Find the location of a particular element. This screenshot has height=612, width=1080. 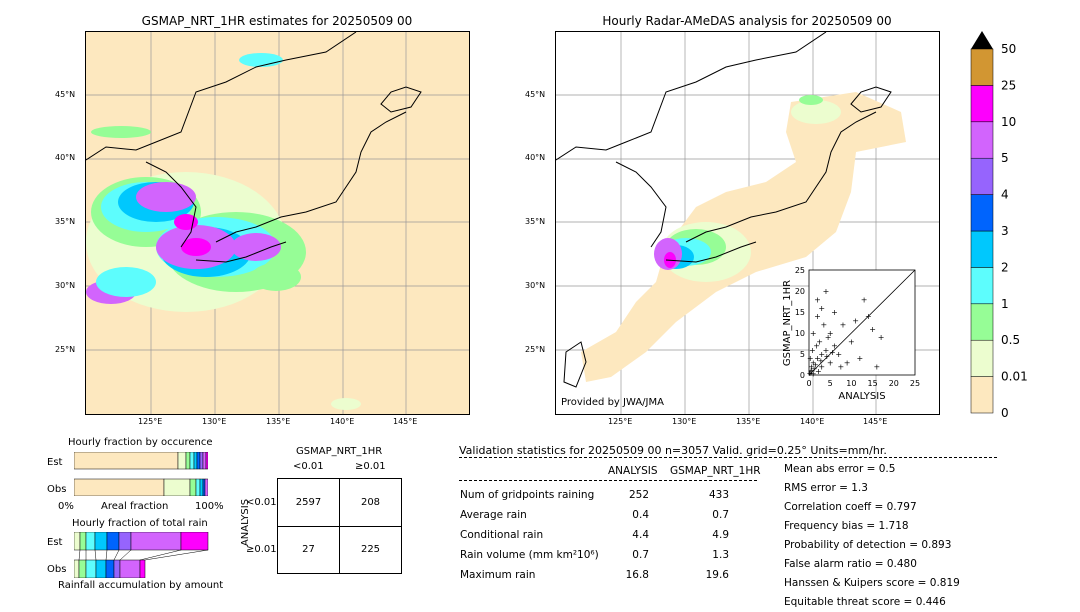

validation-row-gsmap: 0.7 is located at coordinates (720, 515).